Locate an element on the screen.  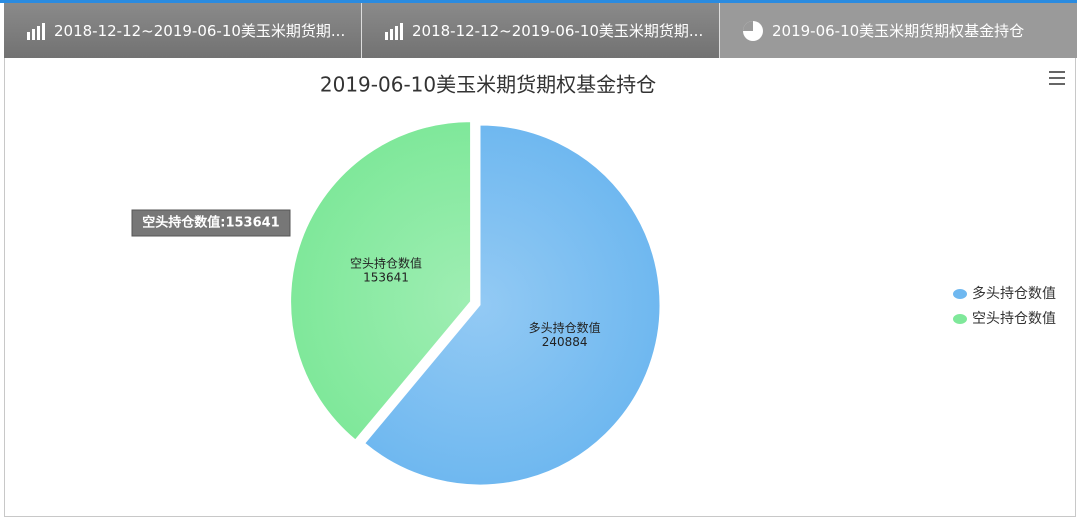
pie-slice is located at coordinates (381, 281).